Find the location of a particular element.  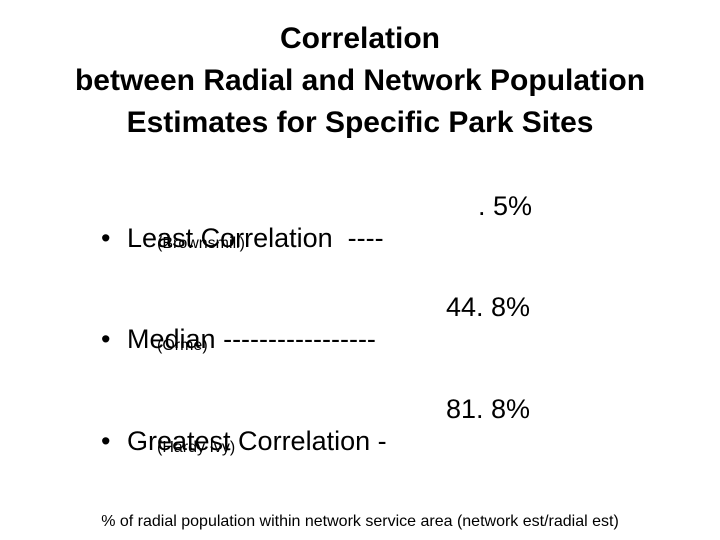

title-line-2: between Radial and Network Population is located at coordinates (360, 80).